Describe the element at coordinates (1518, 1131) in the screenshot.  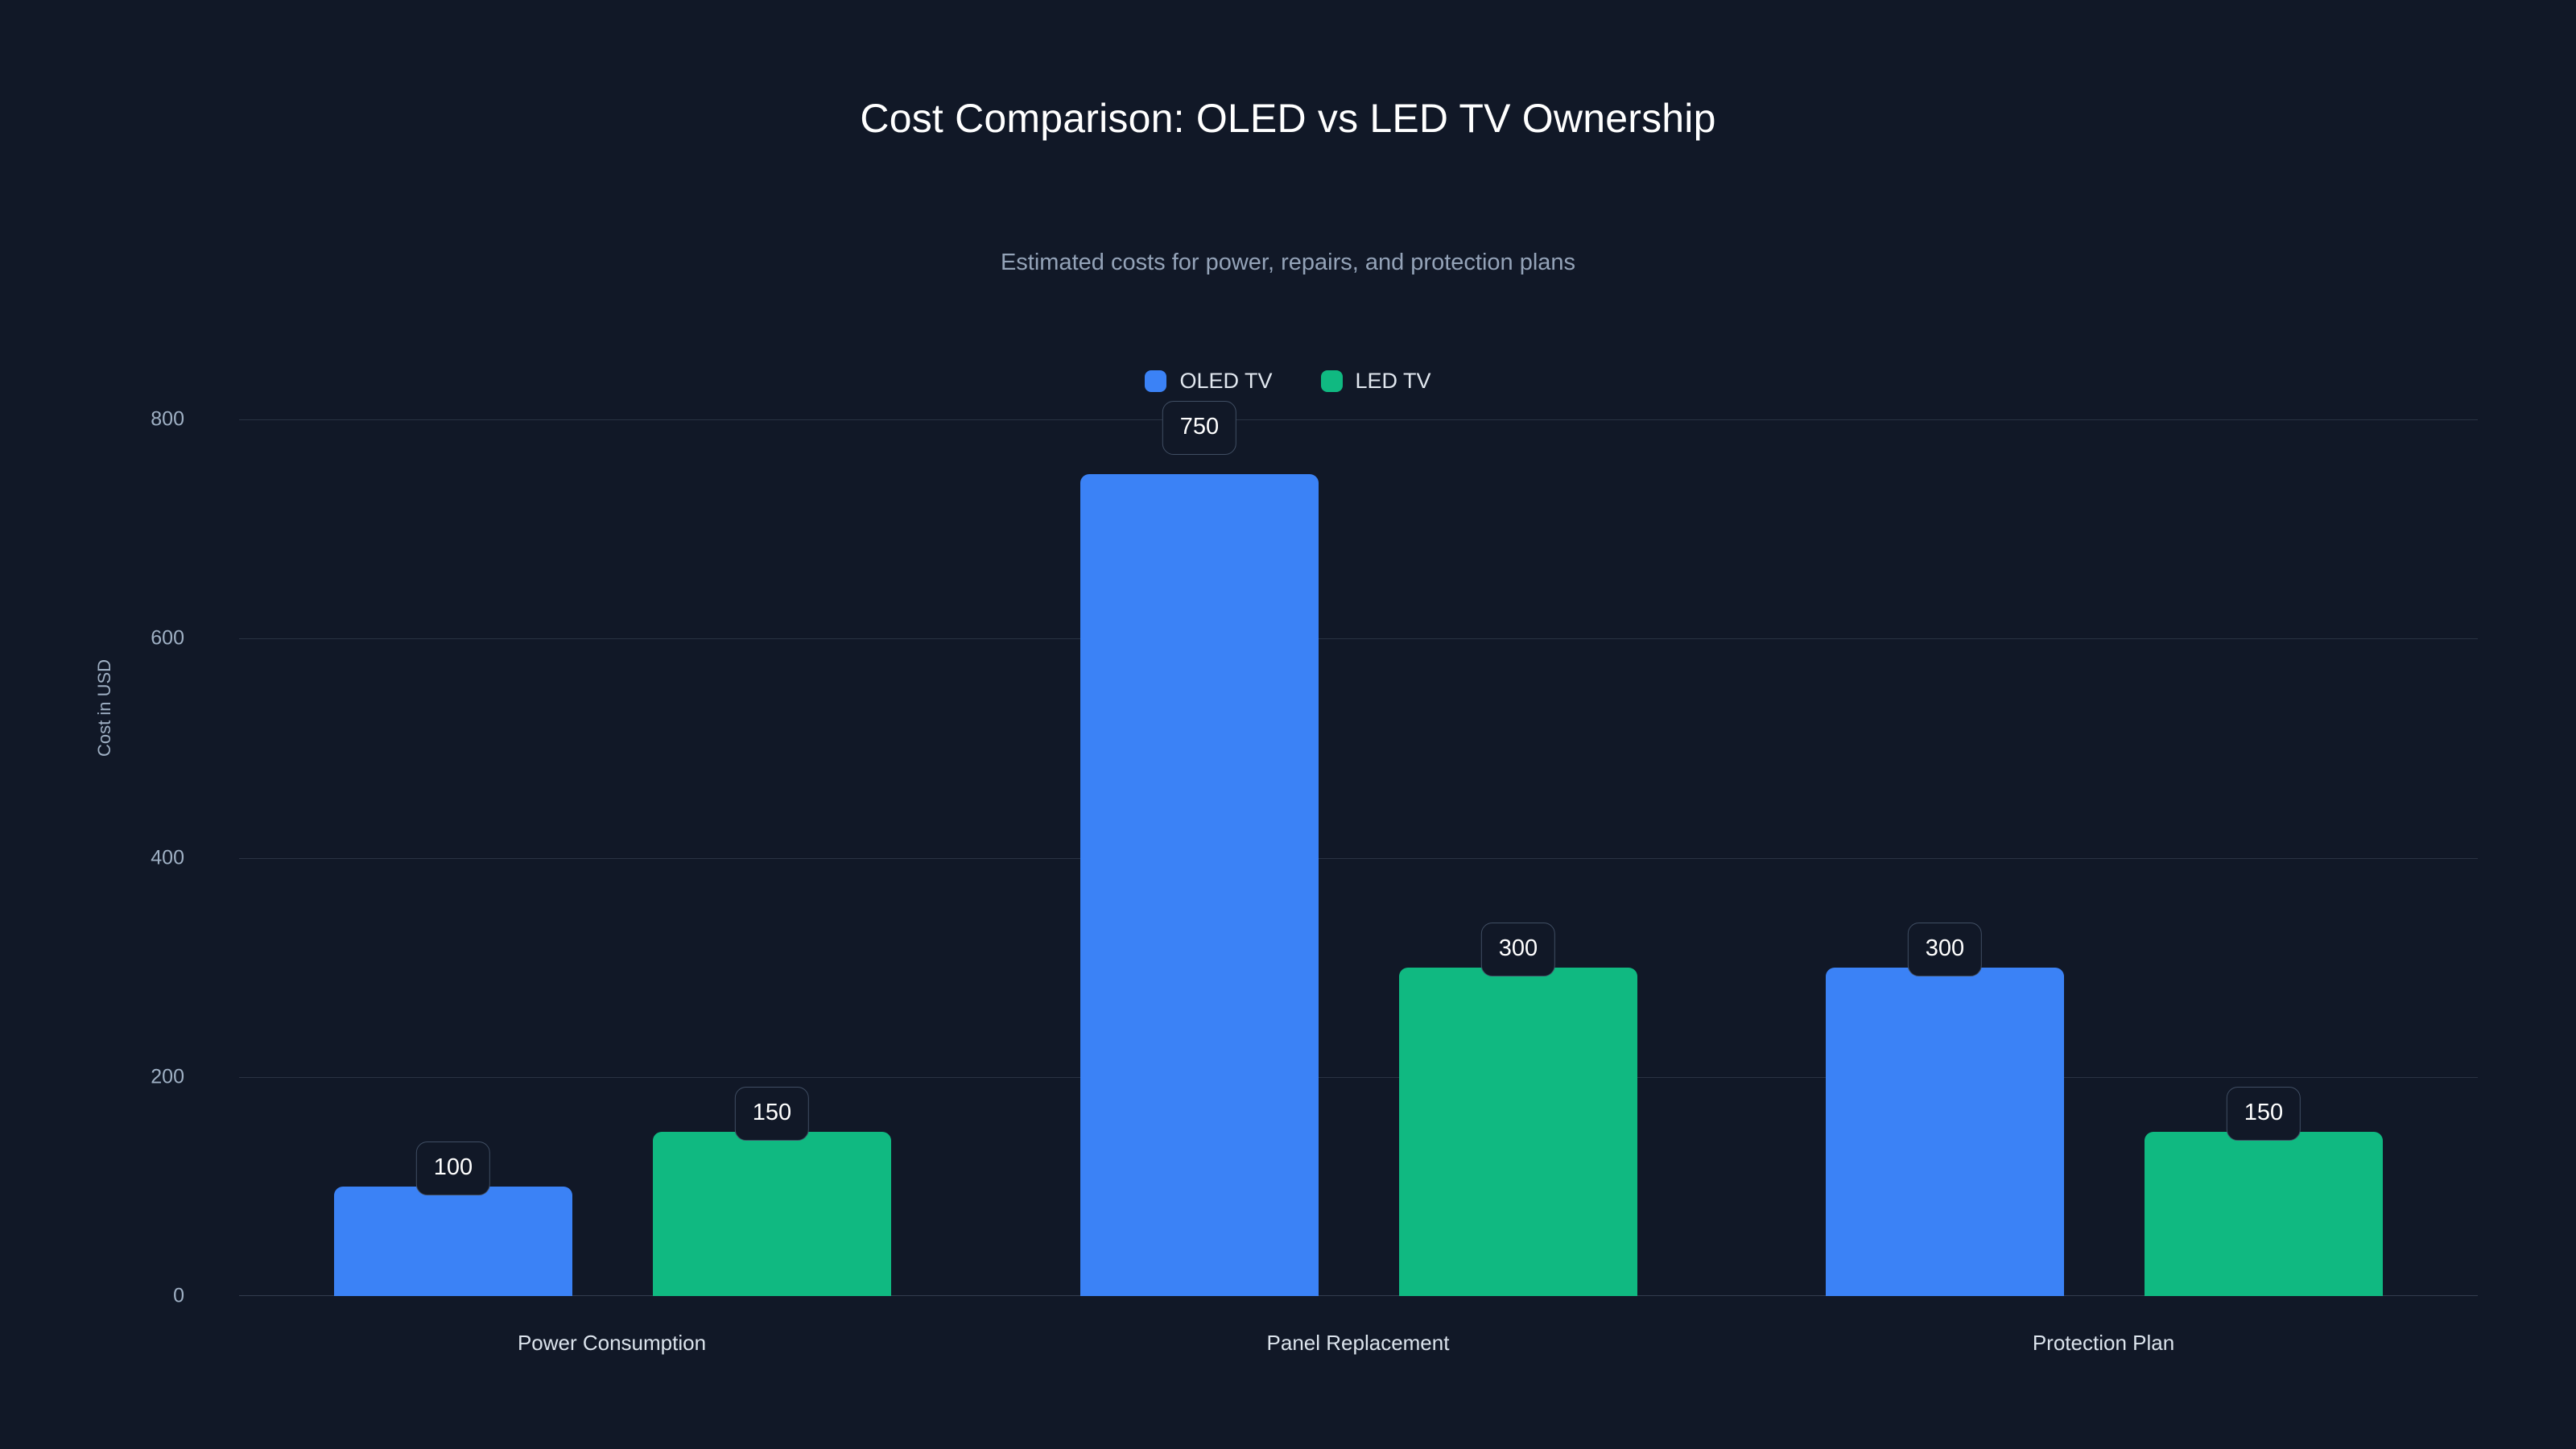
I see `bar-led-panel-replacement` at that location.